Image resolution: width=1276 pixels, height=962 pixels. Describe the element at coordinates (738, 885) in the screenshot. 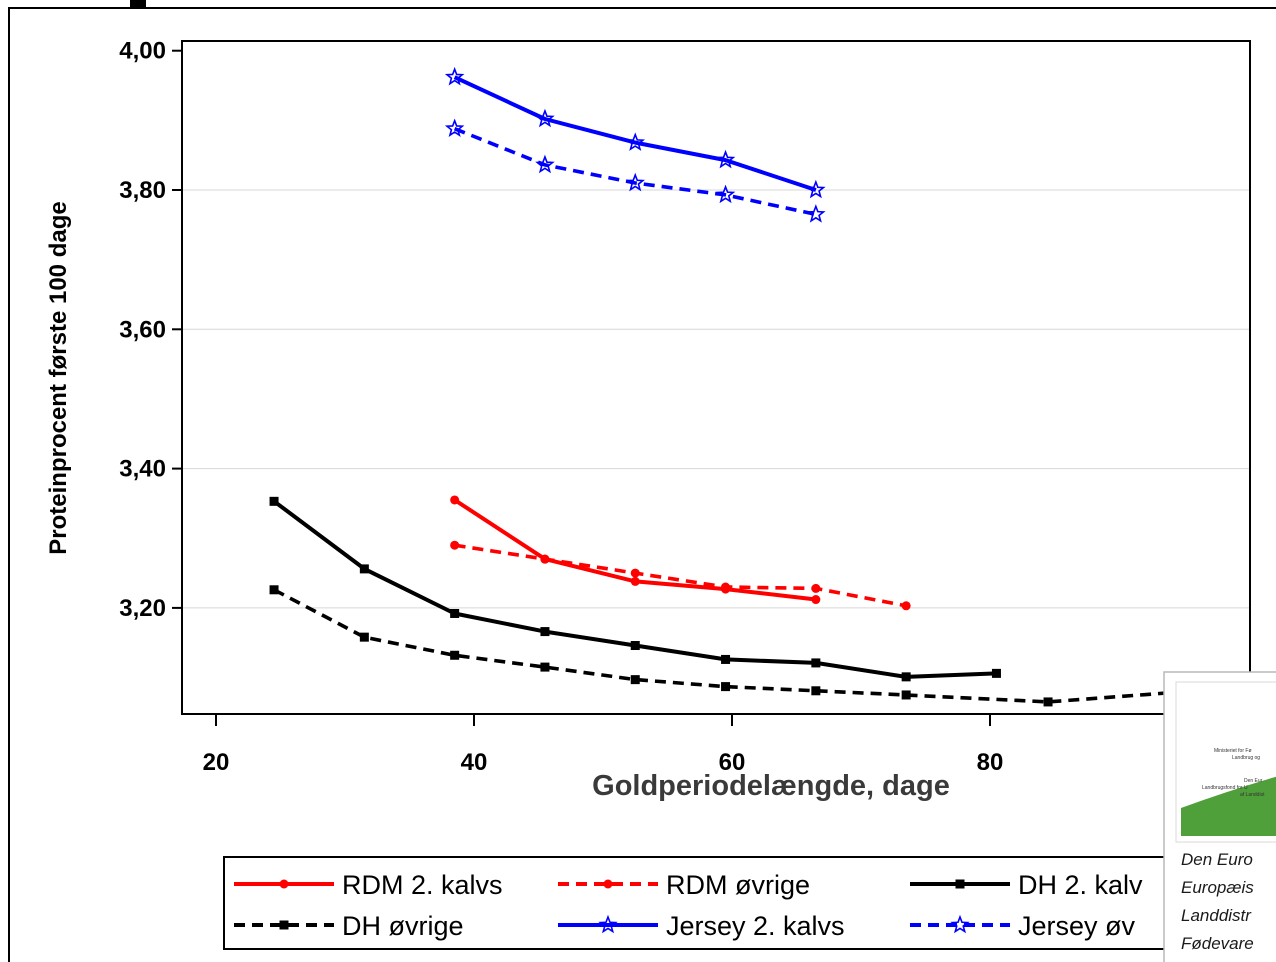

I see `legend-label-1: RDM øvrige` at that location.